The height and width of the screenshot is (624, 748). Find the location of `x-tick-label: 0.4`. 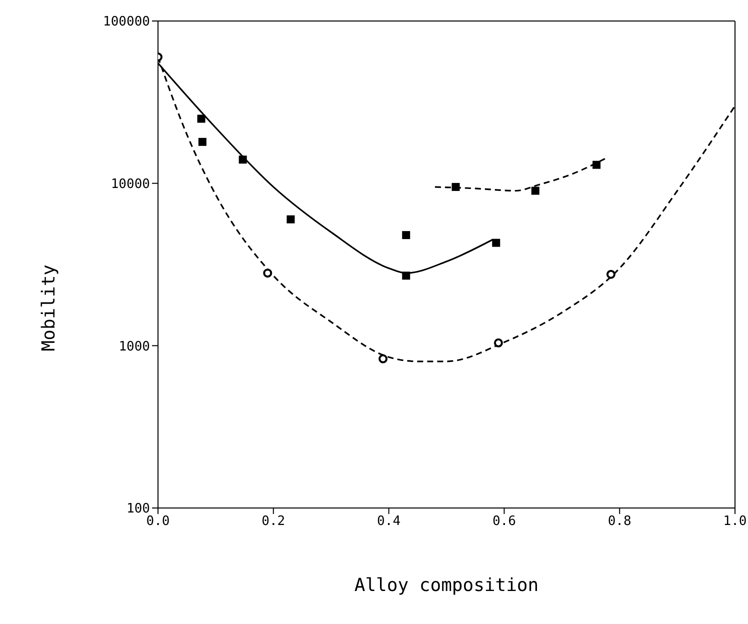

x-tick-label: 0.4 is located at coordinates (389, 522).